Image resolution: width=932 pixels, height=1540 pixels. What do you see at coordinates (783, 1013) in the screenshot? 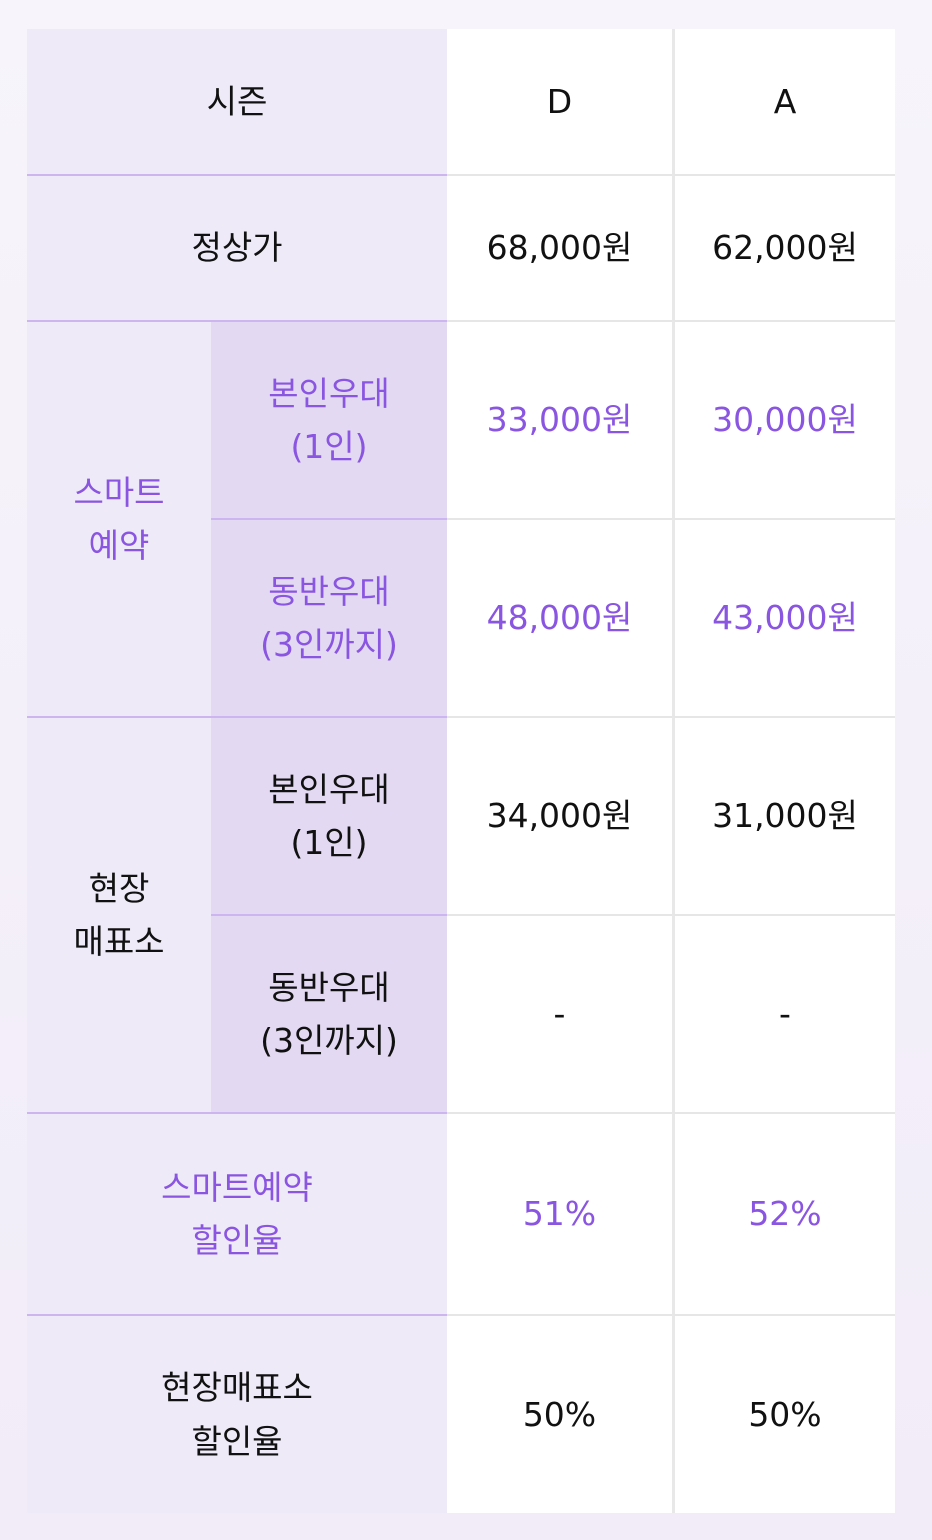
I see `onsite-companion-price-a: -` at bounding box center [783, 1013].